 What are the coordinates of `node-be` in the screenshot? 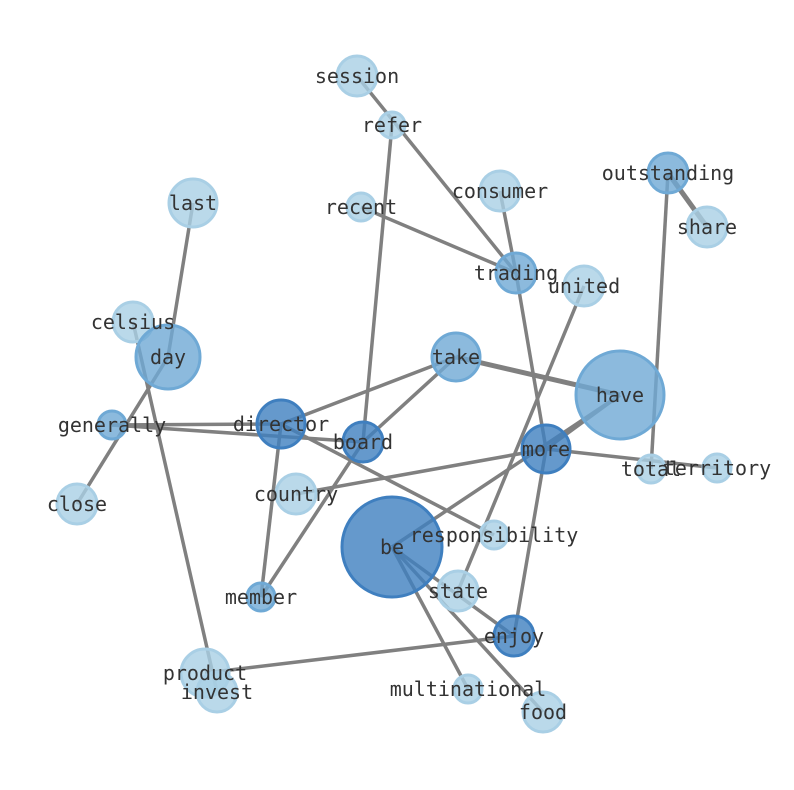 It's located at (392, 547).